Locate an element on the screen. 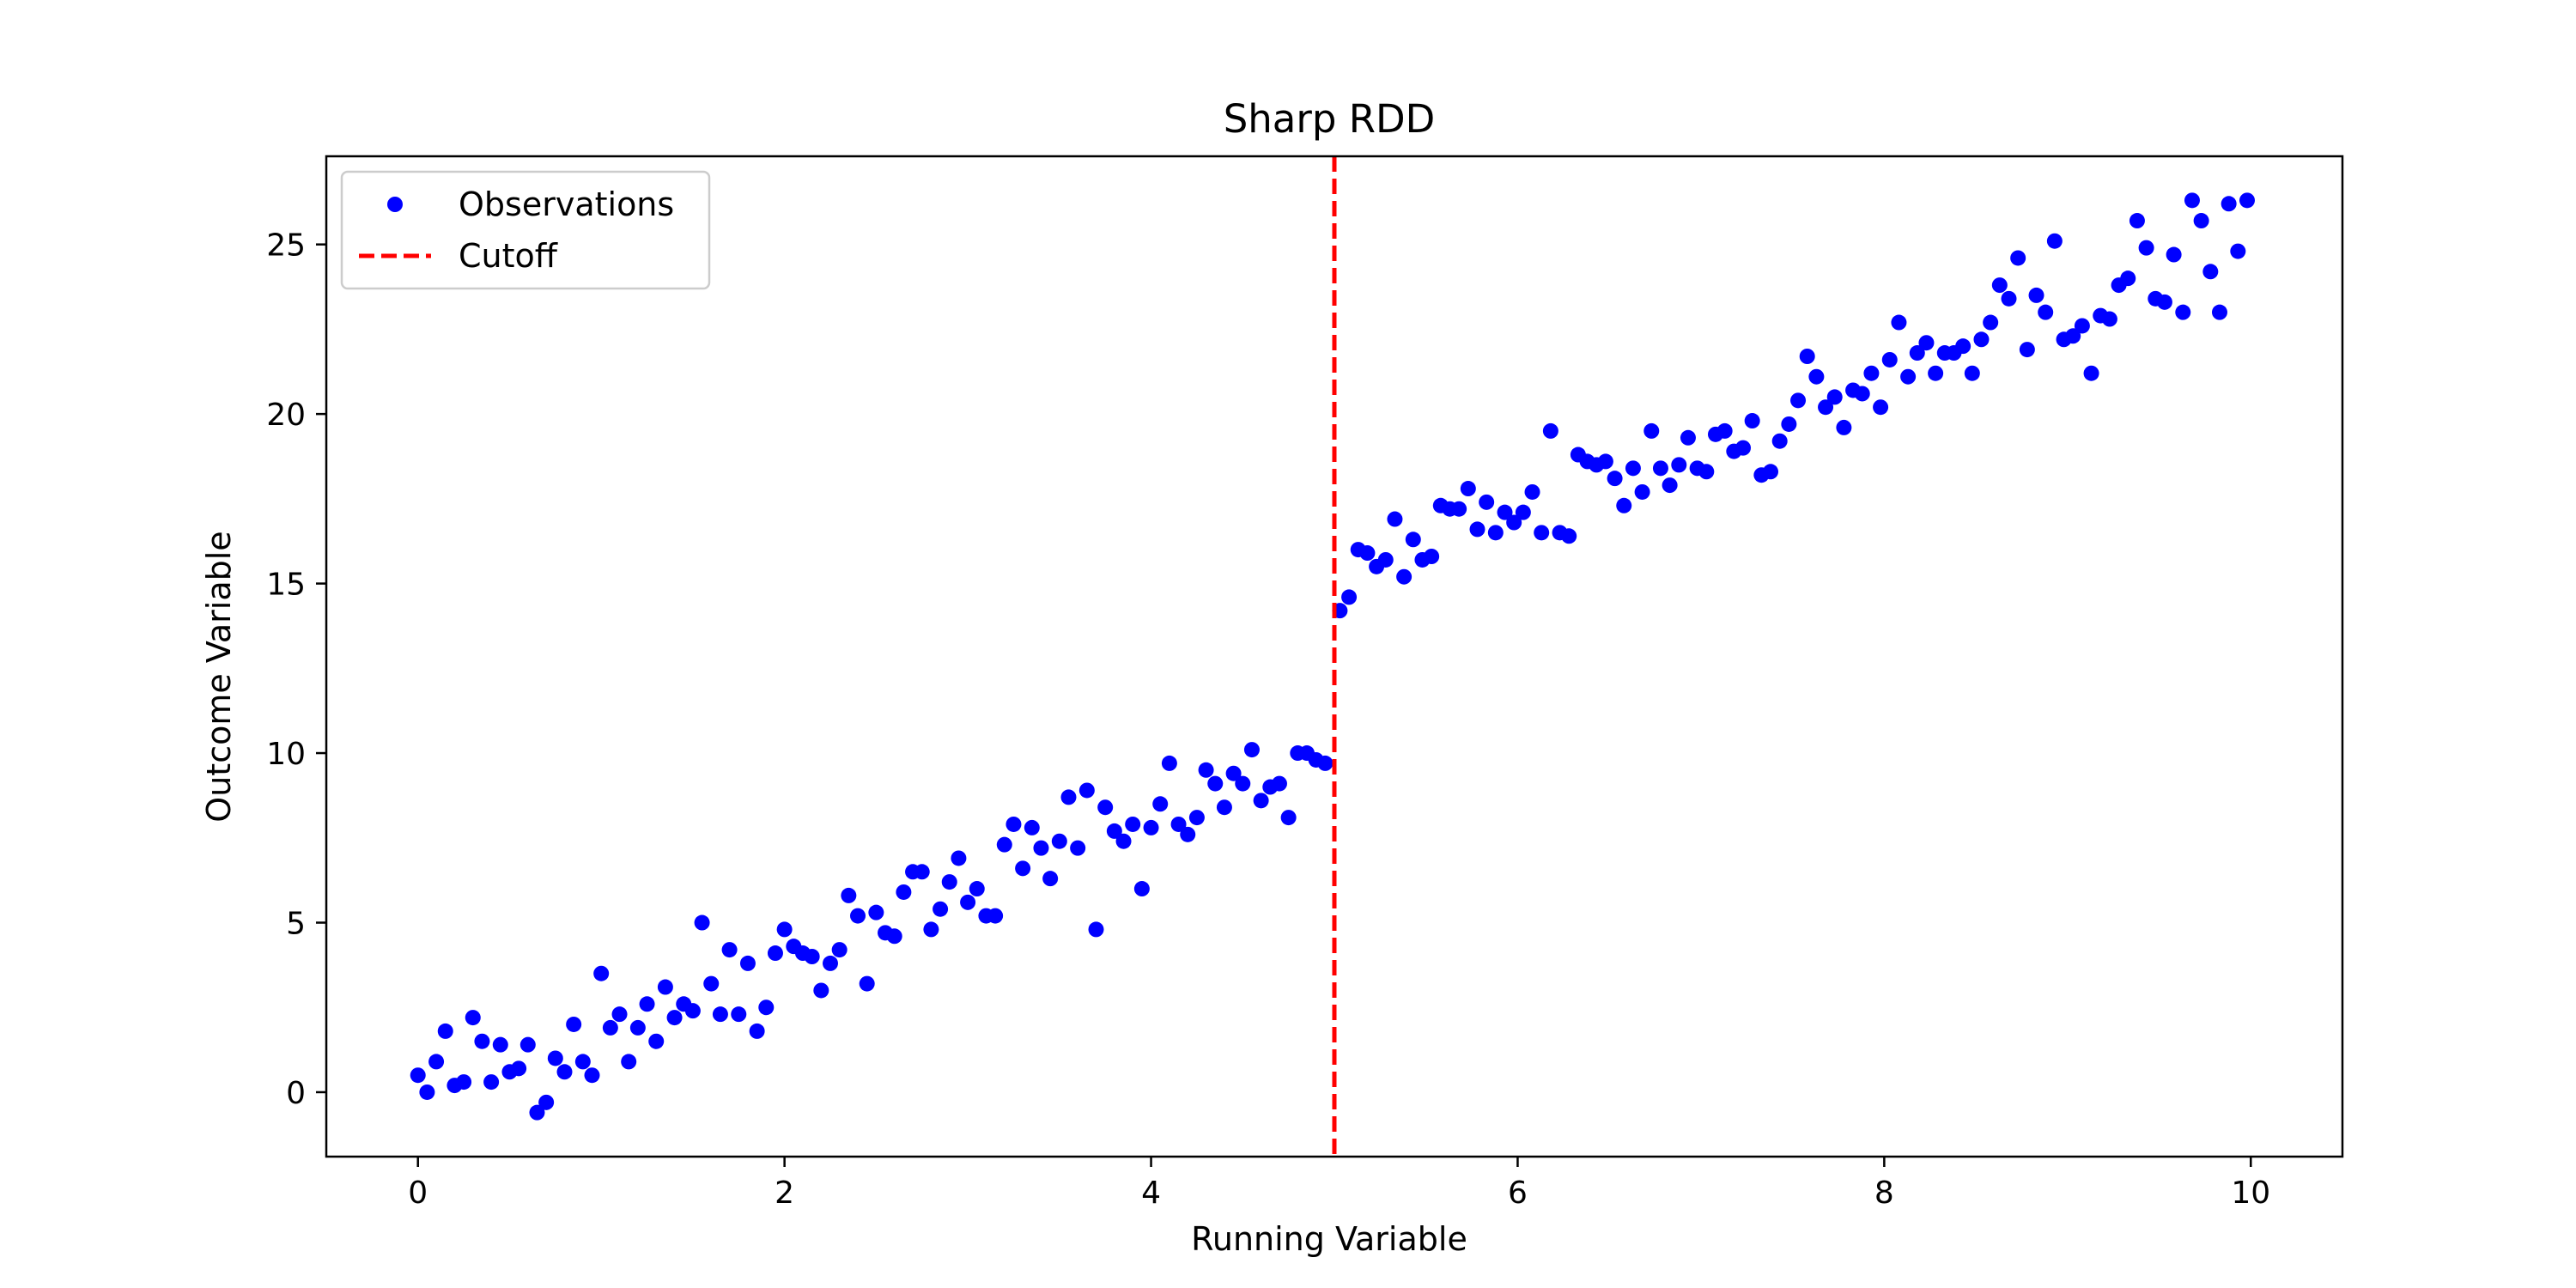 This screenshot has height=1288, width=2576. y-tick-label: 20 is located at coordinates (286, 415).